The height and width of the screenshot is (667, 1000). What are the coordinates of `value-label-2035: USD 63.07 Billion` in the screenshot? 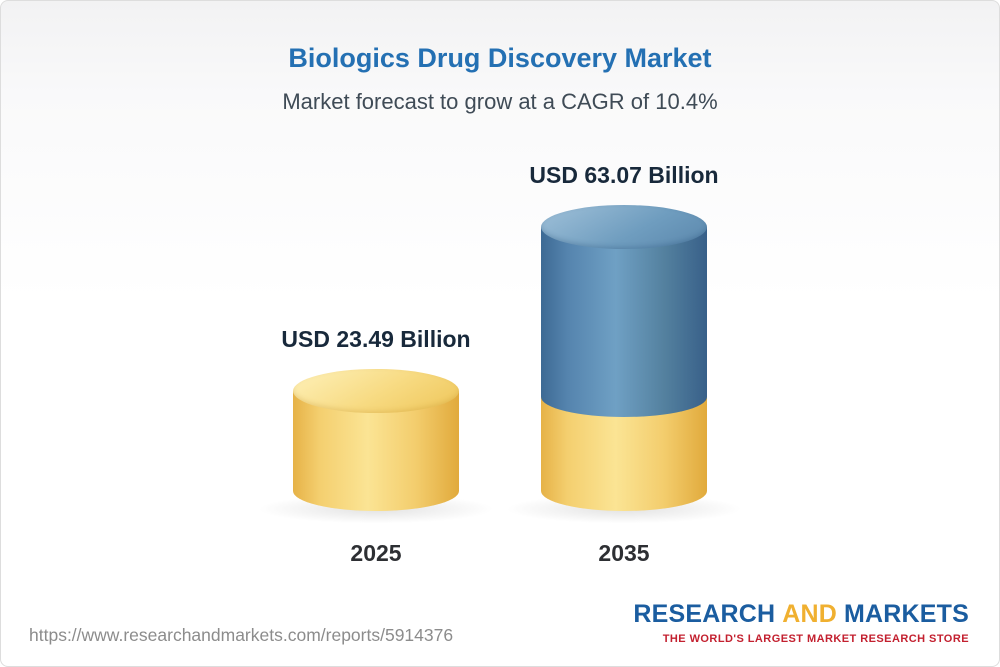 It's located at (624, 175).